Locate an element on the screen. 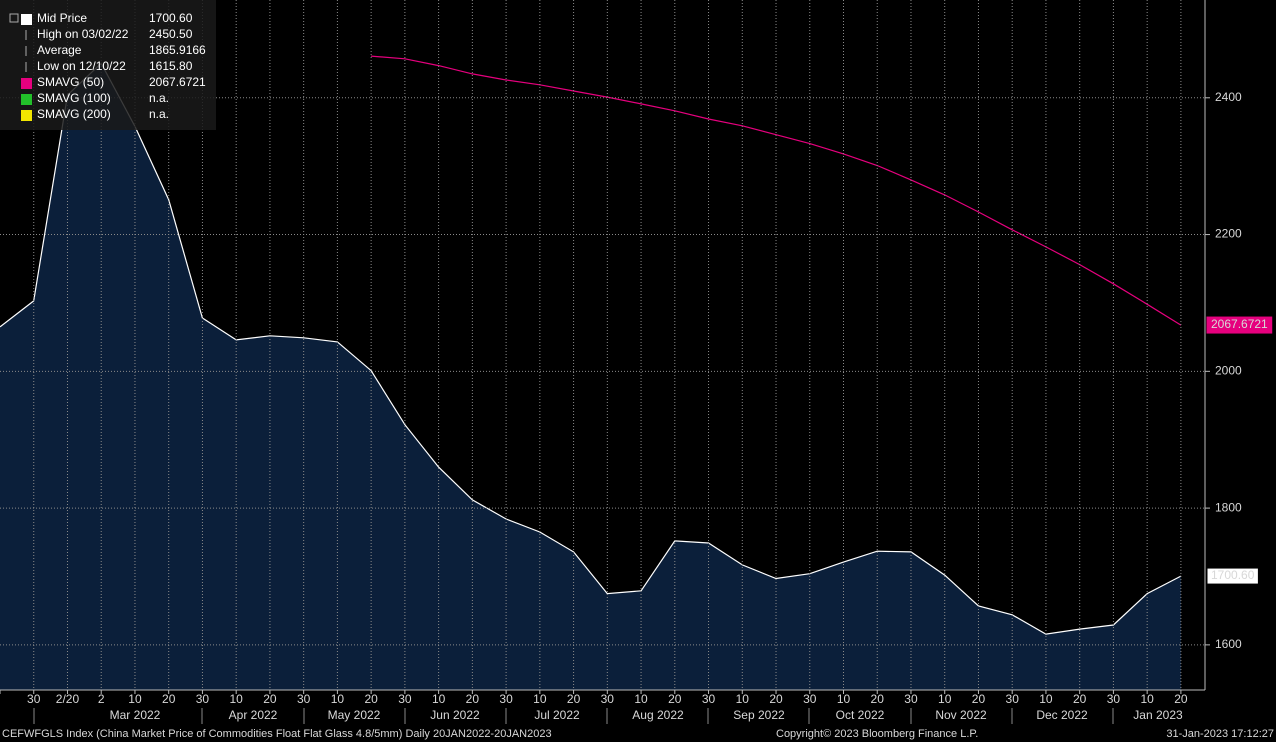  month-label: Sep 2022 is located at coordinates (759, 715).